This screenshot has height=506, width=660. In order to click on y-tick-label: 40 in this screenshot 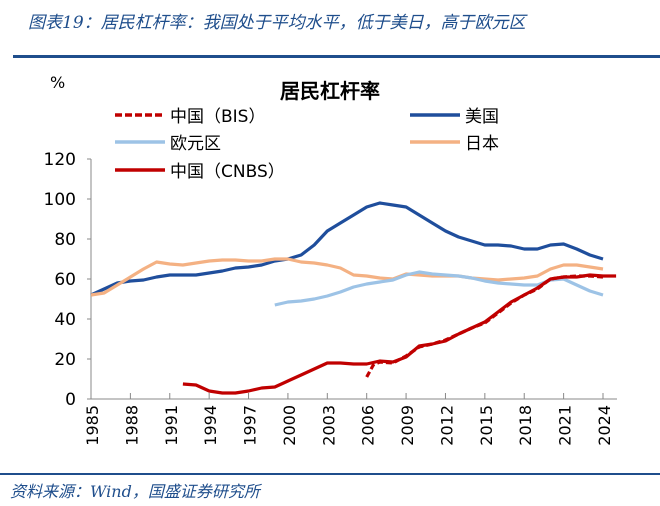, I will do `click(65, 320)`.